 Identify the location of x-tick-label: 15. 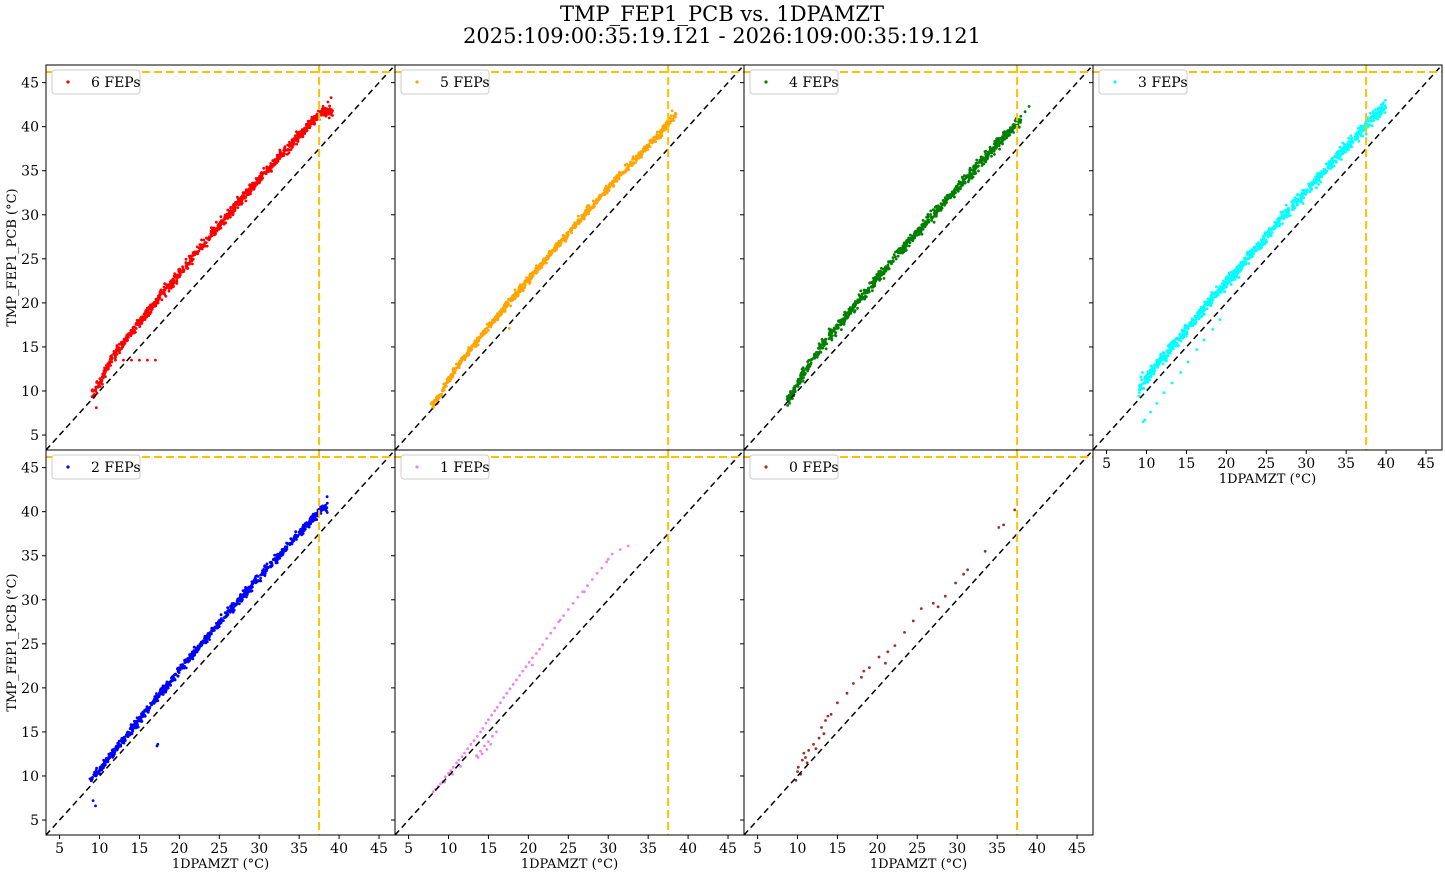
(1187, 464).